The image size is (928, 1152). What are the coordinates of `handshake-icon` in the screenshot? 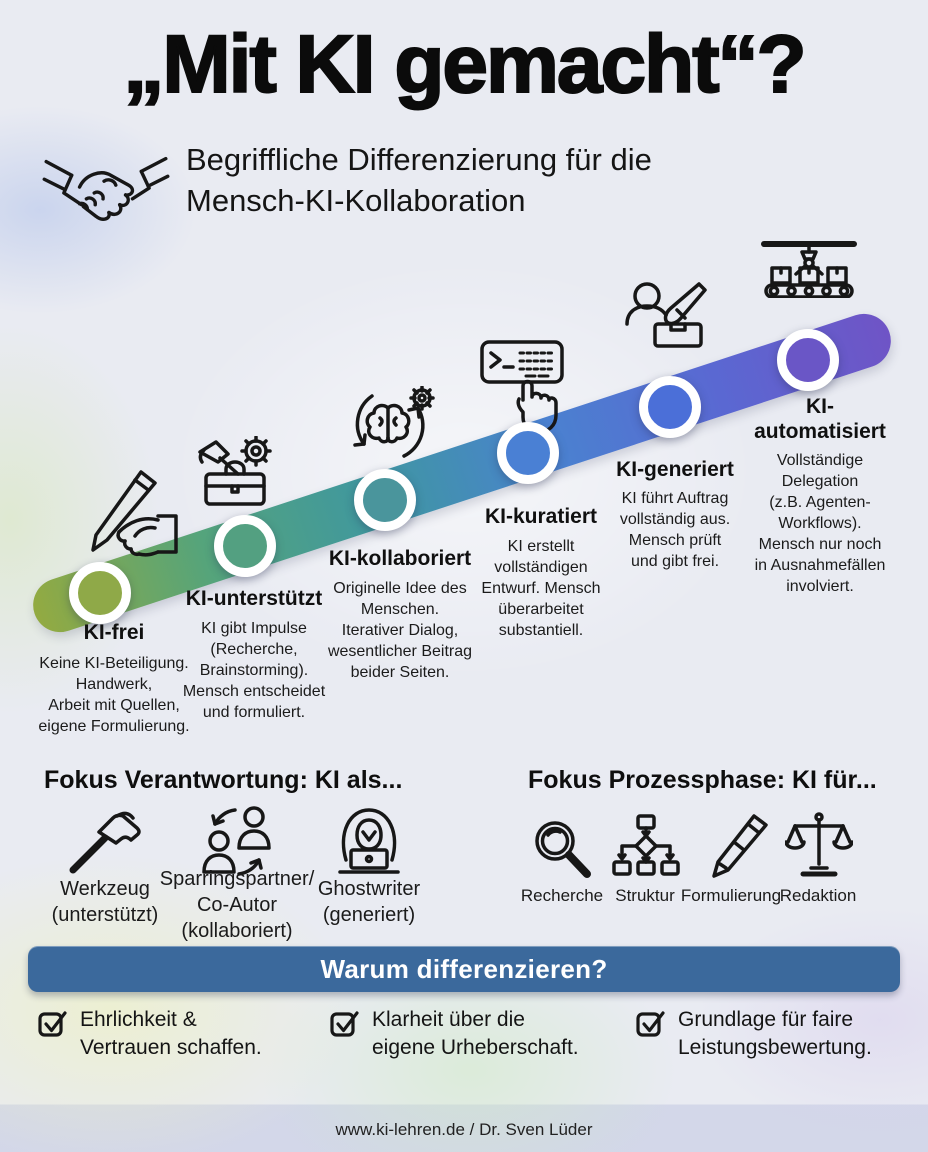 It's located at (106, 188).